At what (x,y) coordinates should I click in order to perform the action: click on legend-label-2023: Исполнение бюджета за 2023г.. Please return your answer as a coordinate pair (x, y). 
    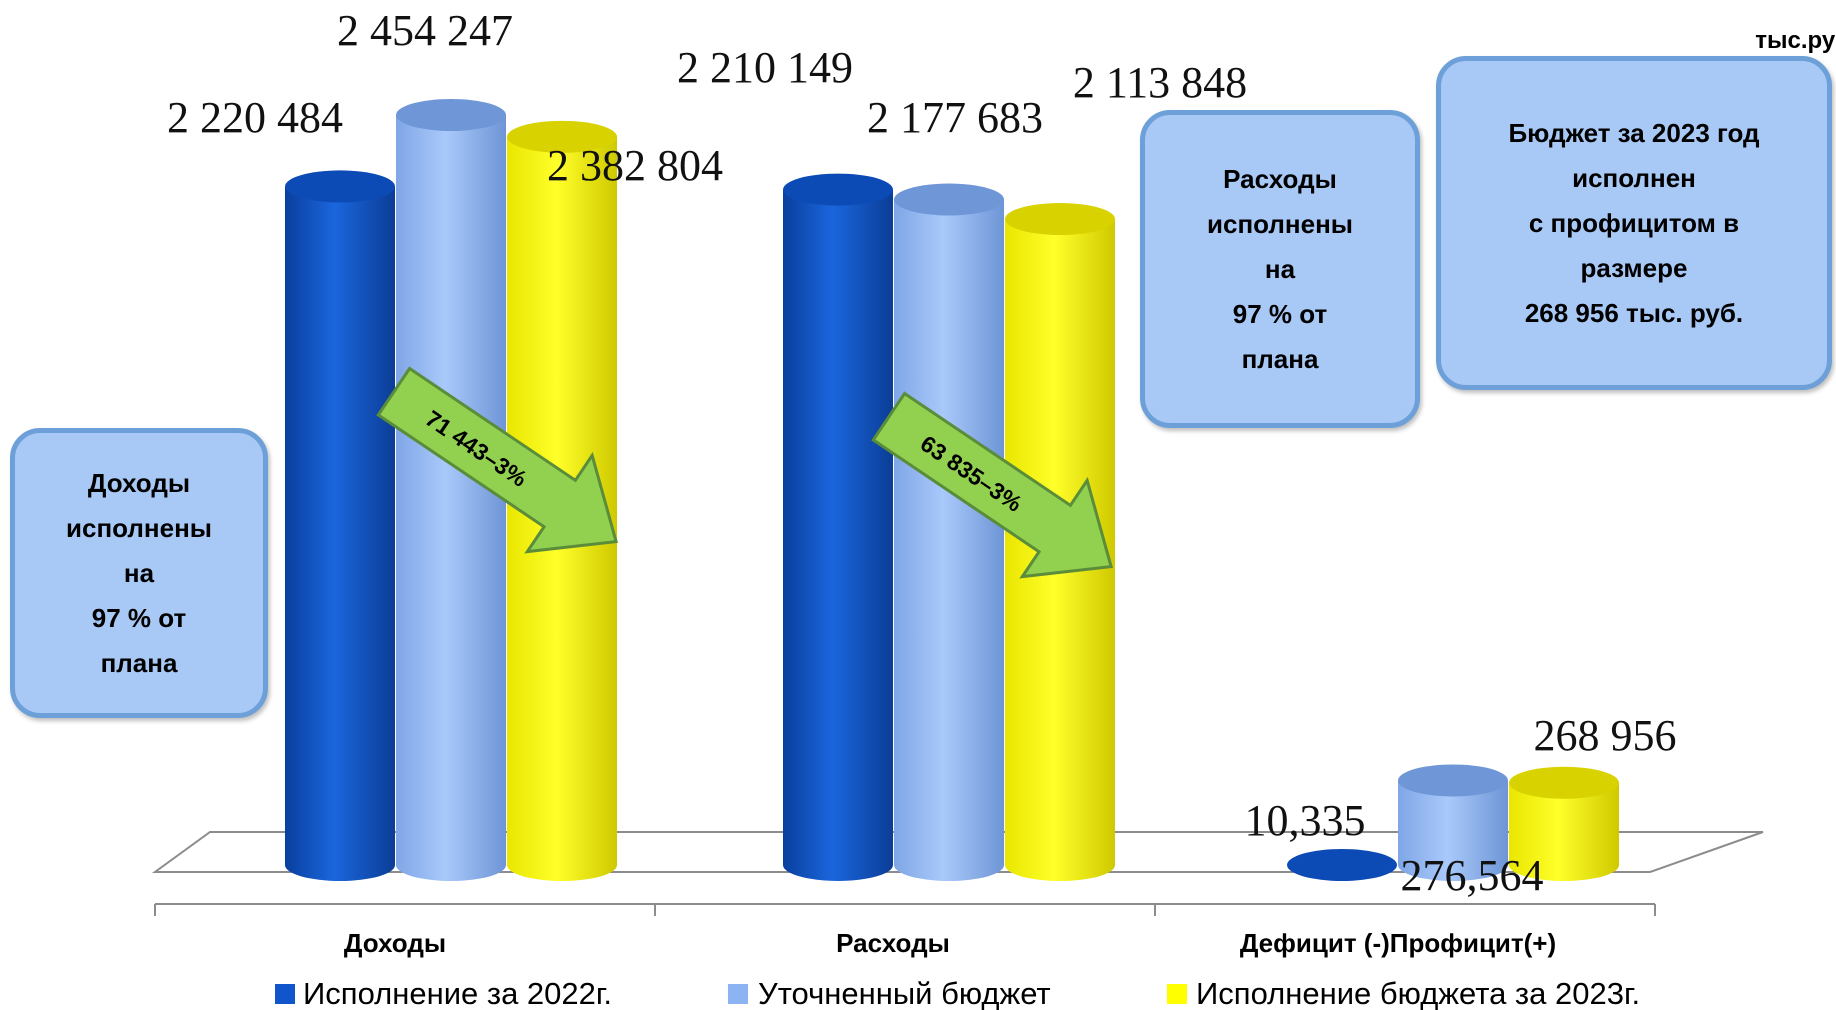
    Looking at the image, I should click on (1418, 993).